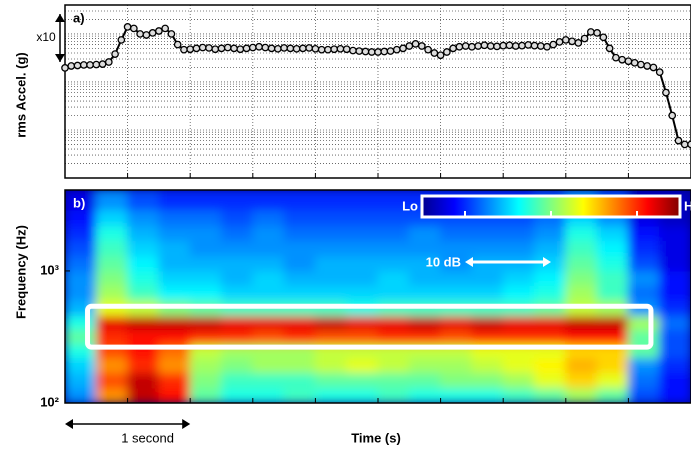  Describe the element at coordinates (443, 261) in the screenshot. I see `scale-bar-label: 10 dB` at that location.